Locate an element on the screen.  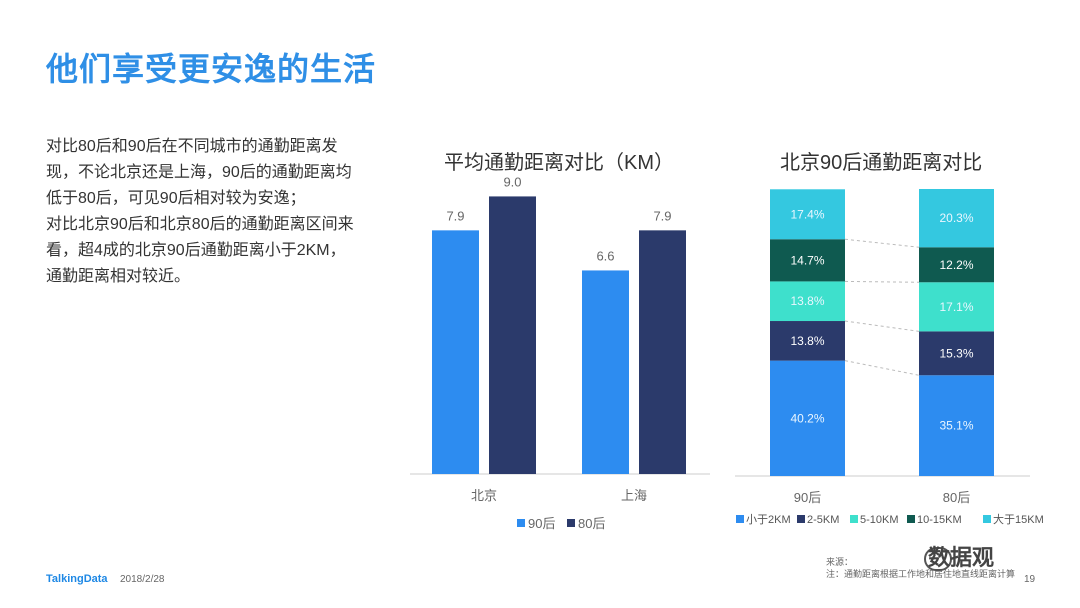
legend-label-90后: 90后 is located at coordinates (541, 523).